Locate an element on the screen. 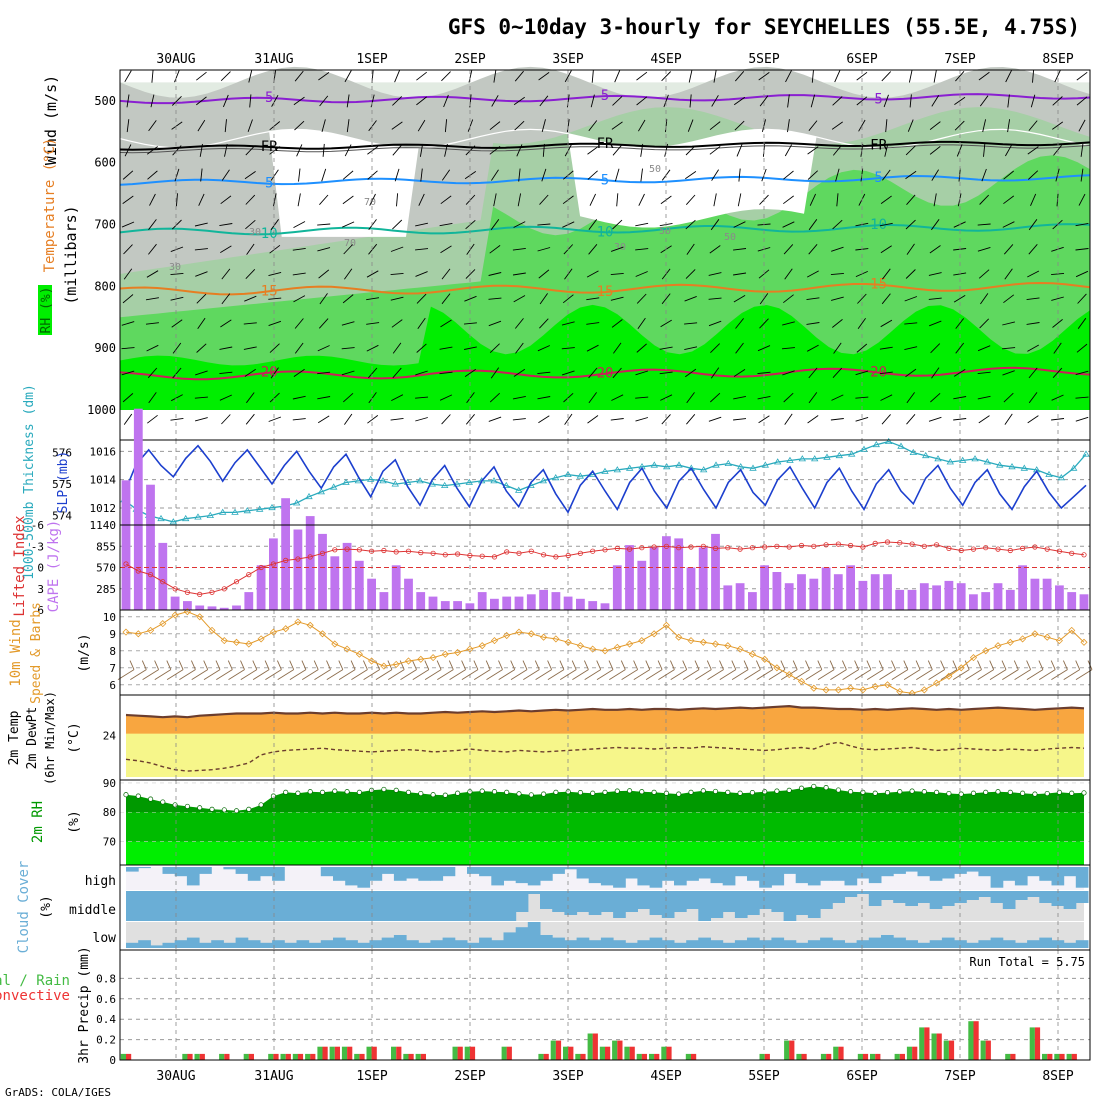 This screenshot has height=1104, width=1100. precip-tick: 0.2 is located at coordinates (106, 1040).